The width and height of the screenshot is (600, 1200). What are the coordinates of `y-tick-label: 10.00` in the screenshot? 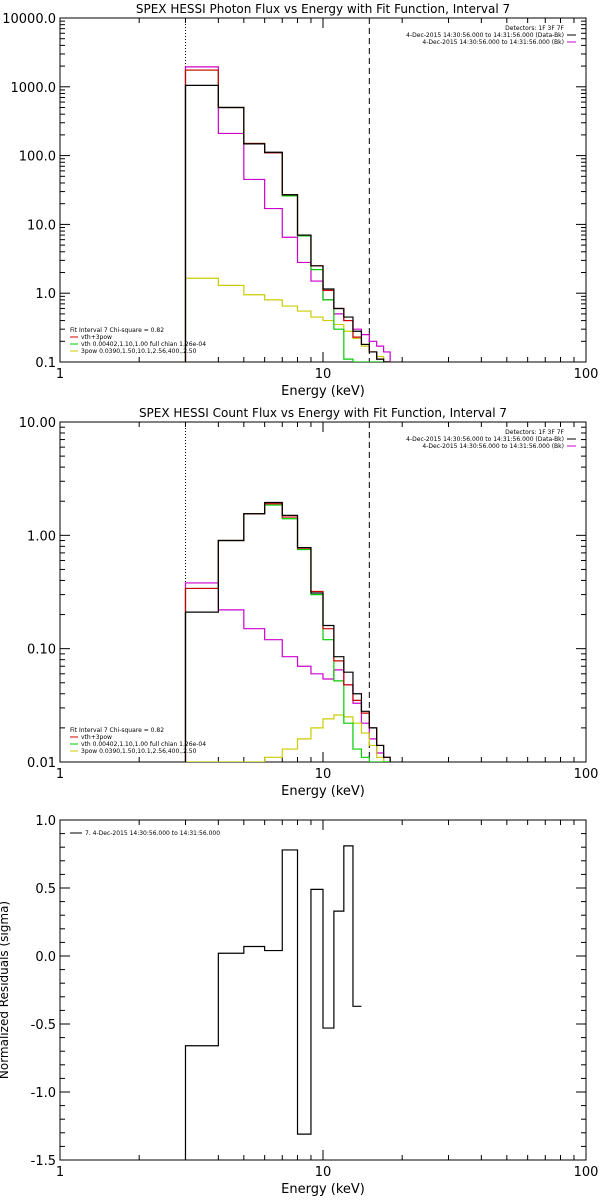 It's located at (37, 423).